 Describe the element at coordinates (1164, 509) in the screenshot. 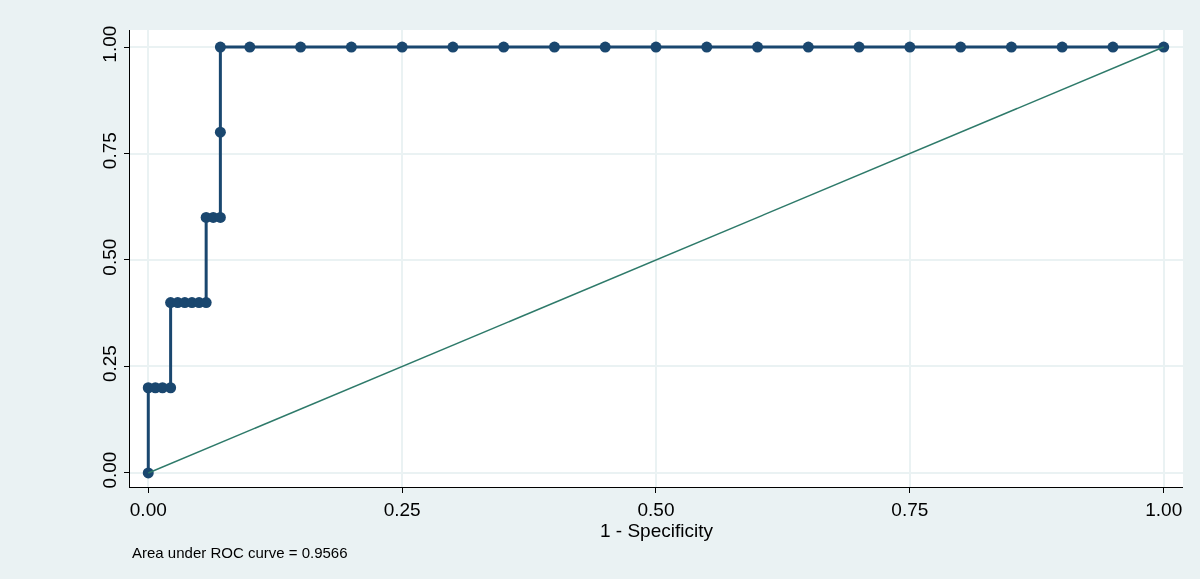

I see `x-tick-label: 1.00` at that location.